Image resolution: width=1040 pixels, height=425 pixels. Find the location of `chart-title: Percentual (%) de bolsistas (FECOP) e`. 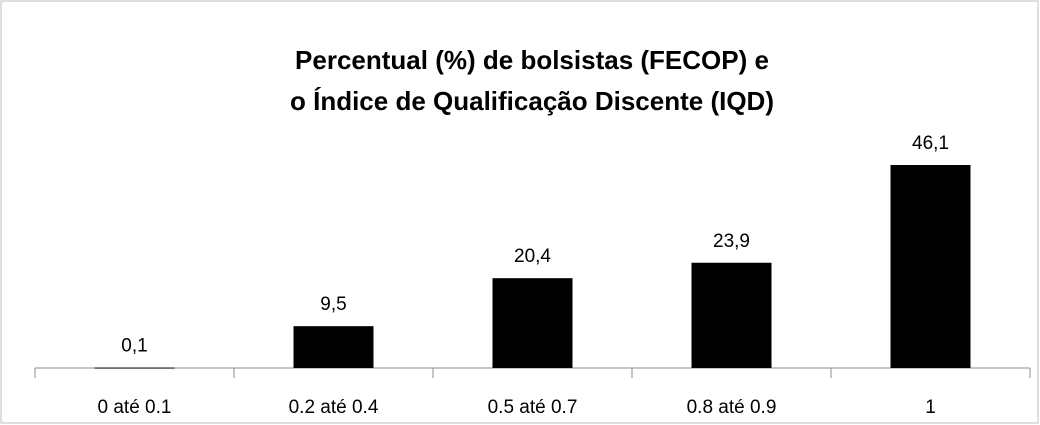

chart-title: Percentual (%) de bolsistas (FECOP) e is located at coordinates (532, 60).